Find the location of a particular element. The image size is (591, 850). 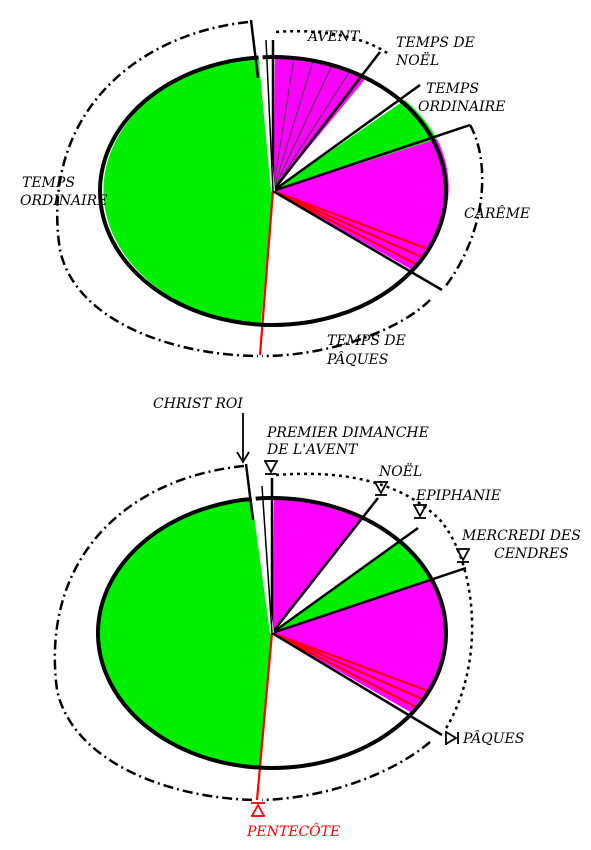

bottom-left-boundary-edge is located at coordinates (267, 559).